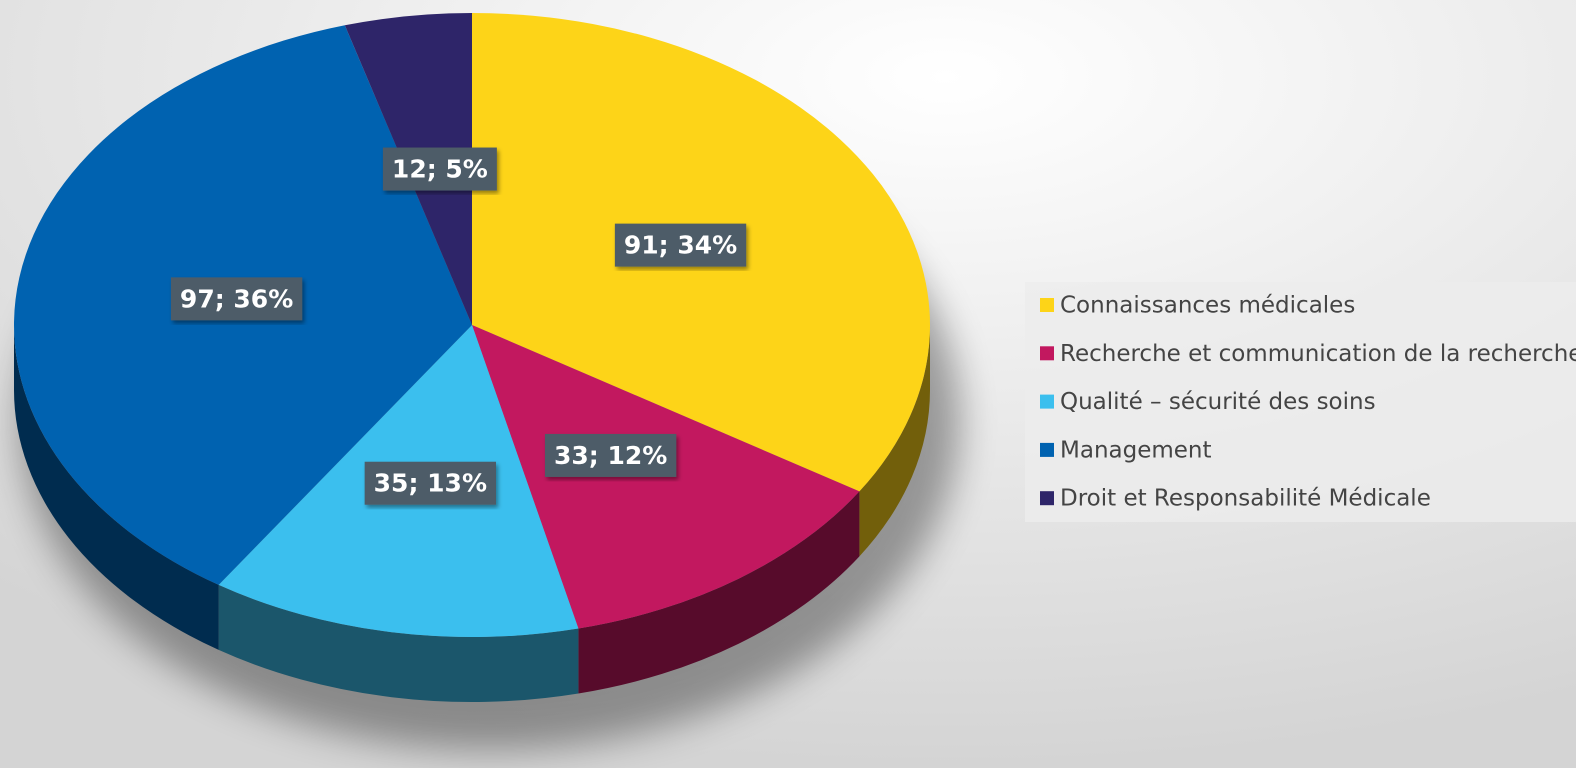  What do you see at coordinates (1136, 450) in the screenshot?
I see `legend-label: Management` at bounding box center [1136, 450].